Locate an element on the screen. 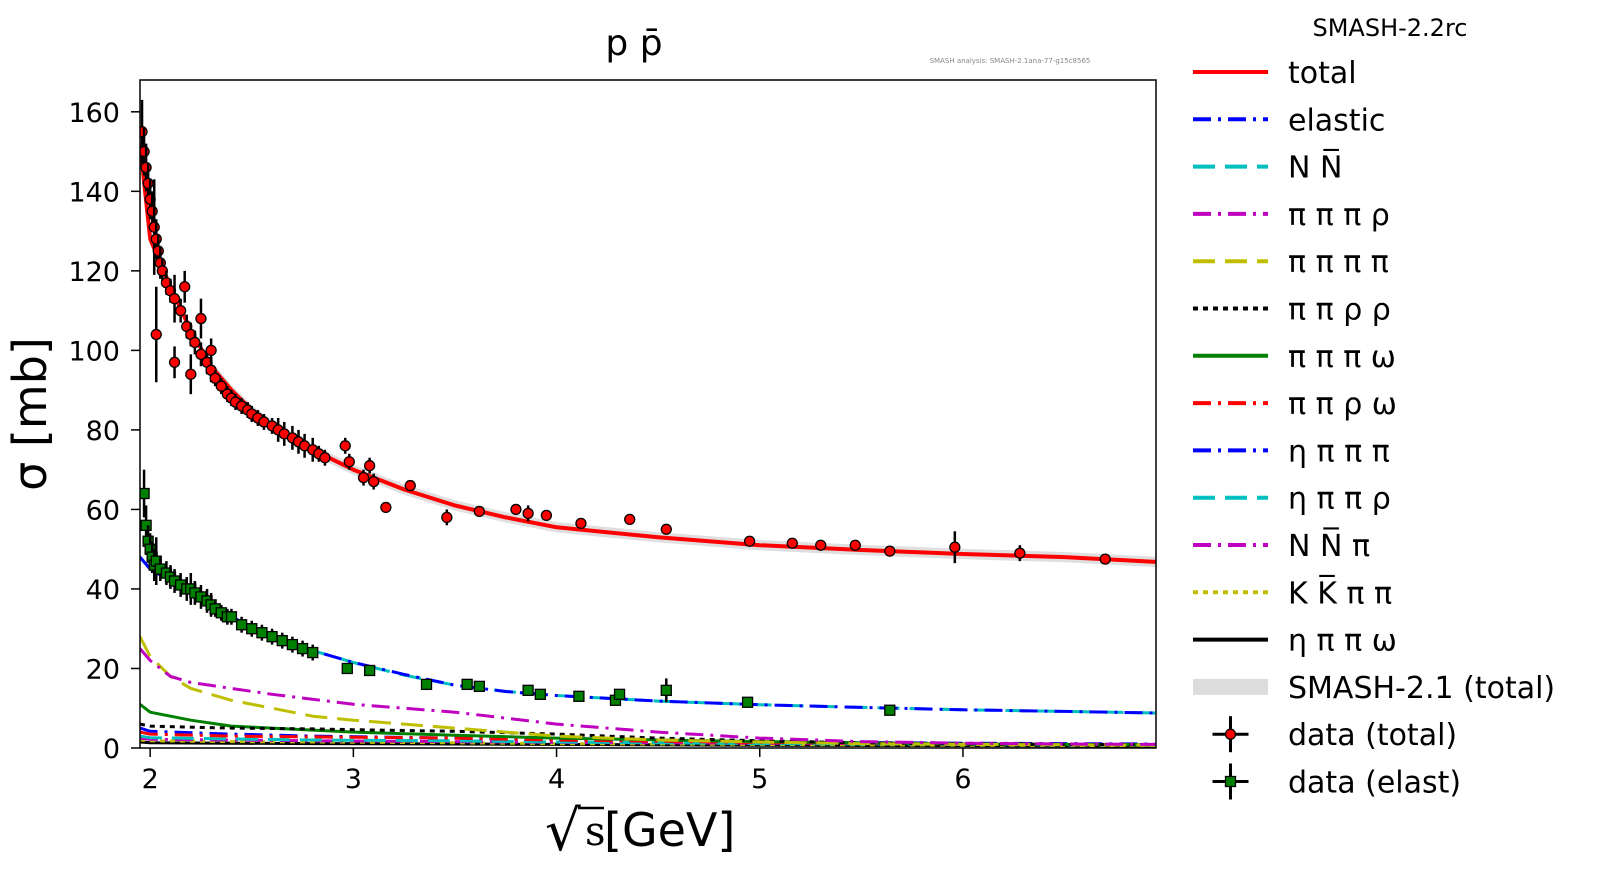 The height and width of the screenshot is (870, 1600). legend-N-N̅-π-label: N N̅ π is located at coordinates (1329, 545).